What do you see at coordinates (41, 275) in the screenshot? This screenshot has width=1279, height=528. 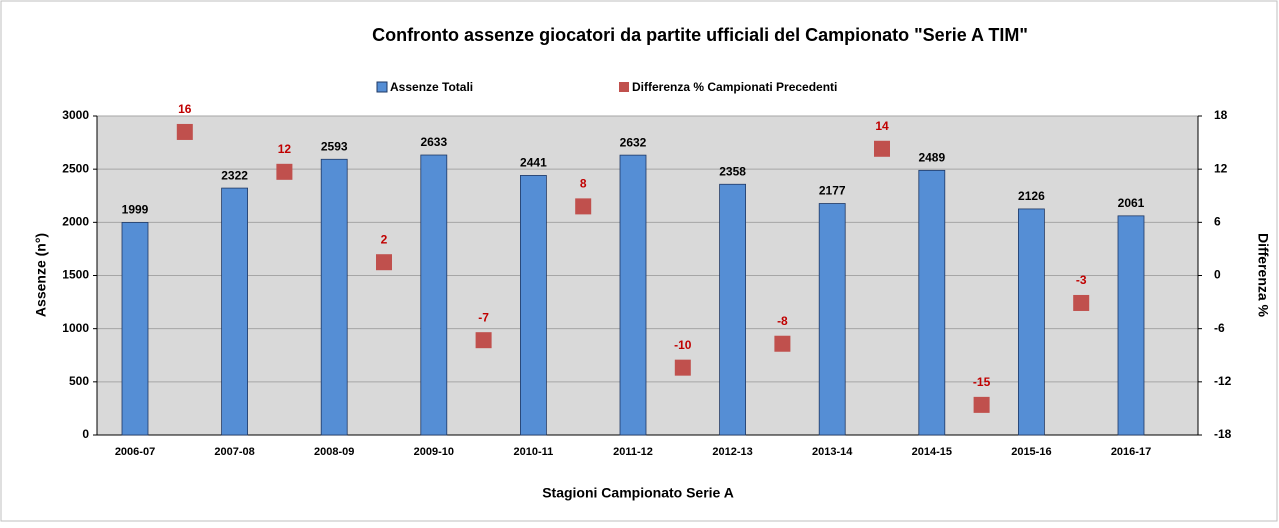 I see `y-axis-title: Assenze (n°)` at bounding box center [41, 275].